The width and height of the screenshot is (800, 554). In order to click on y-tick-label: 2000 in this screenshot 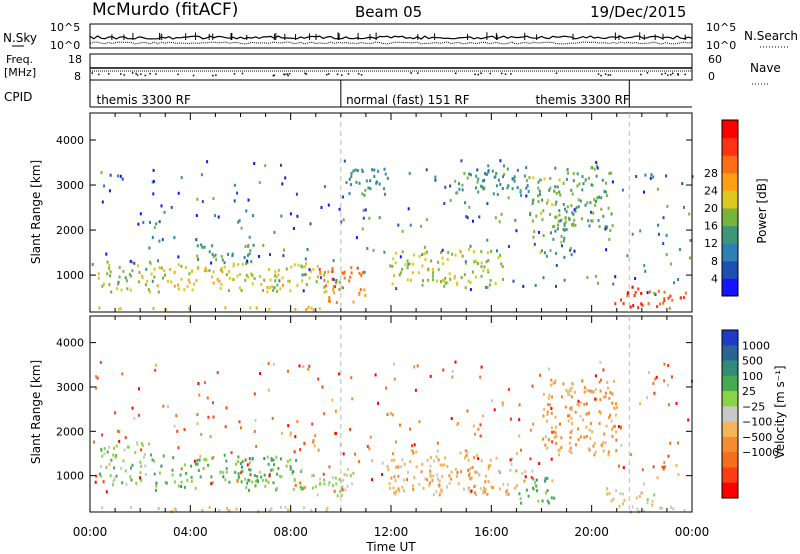, I will do `click(70, 230)`.